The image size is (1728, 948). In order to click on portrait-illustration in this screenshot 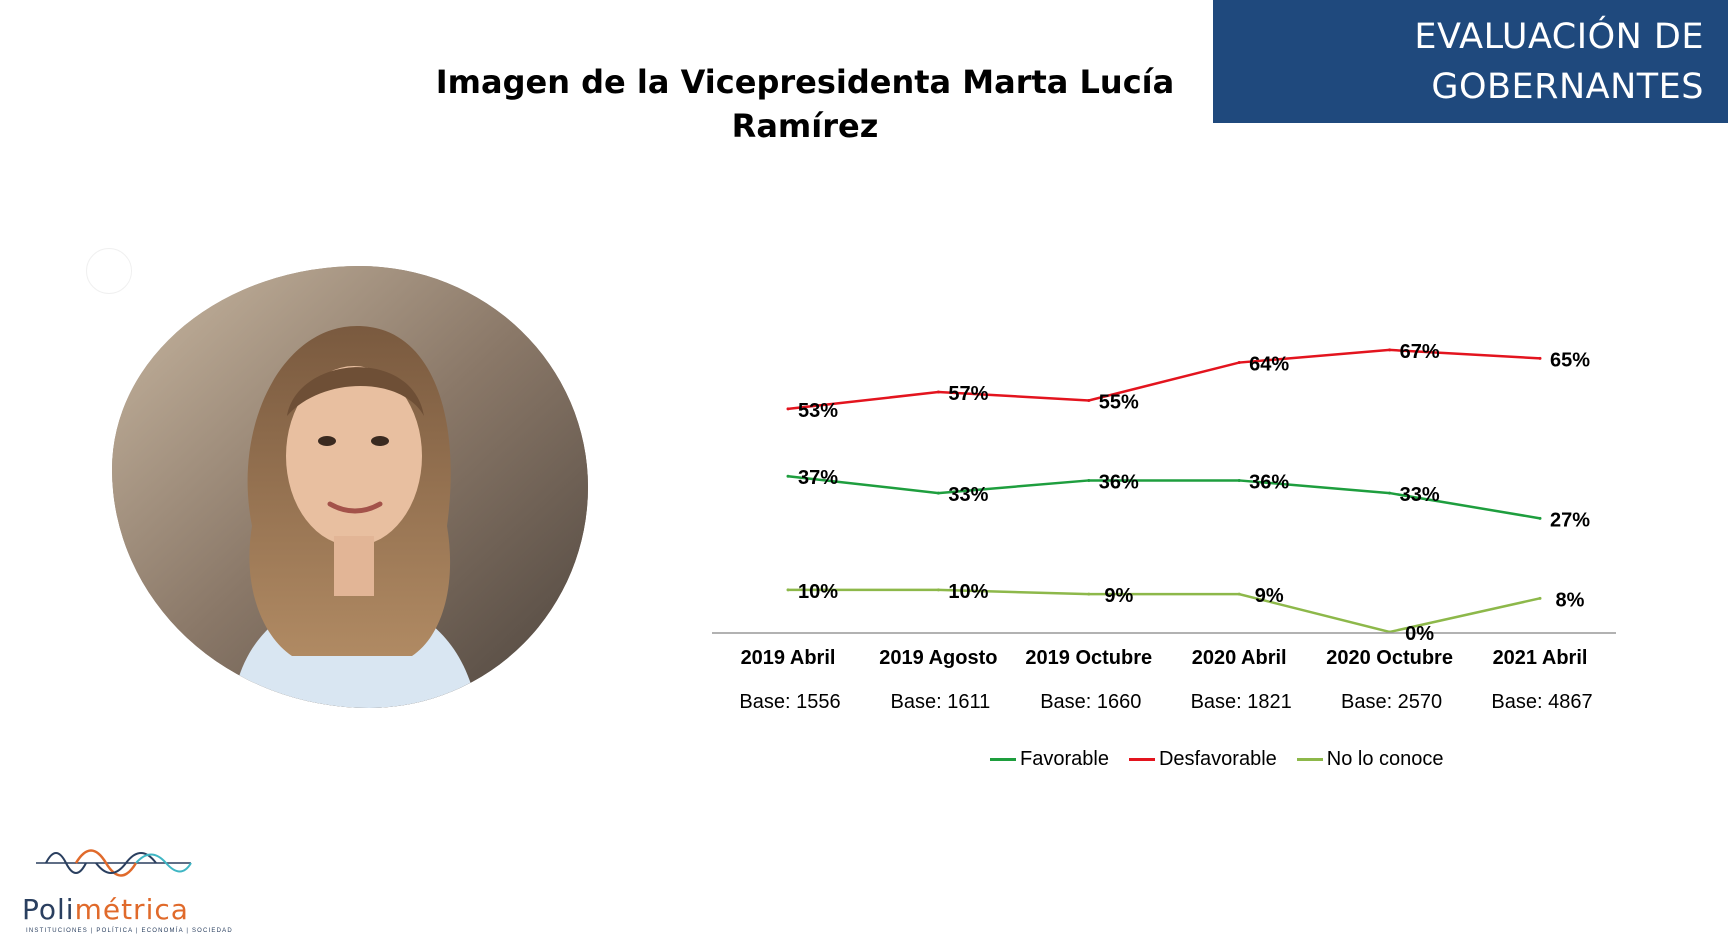, I will do `click(350, 487)`.